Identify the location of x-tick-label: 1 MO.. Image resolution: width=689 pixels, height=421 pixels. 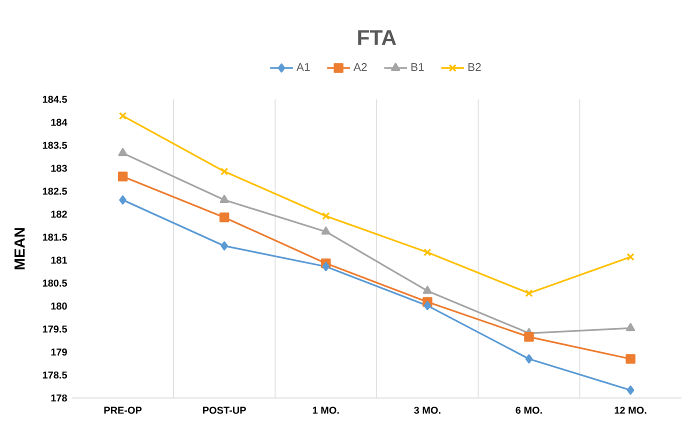
(325, 410).